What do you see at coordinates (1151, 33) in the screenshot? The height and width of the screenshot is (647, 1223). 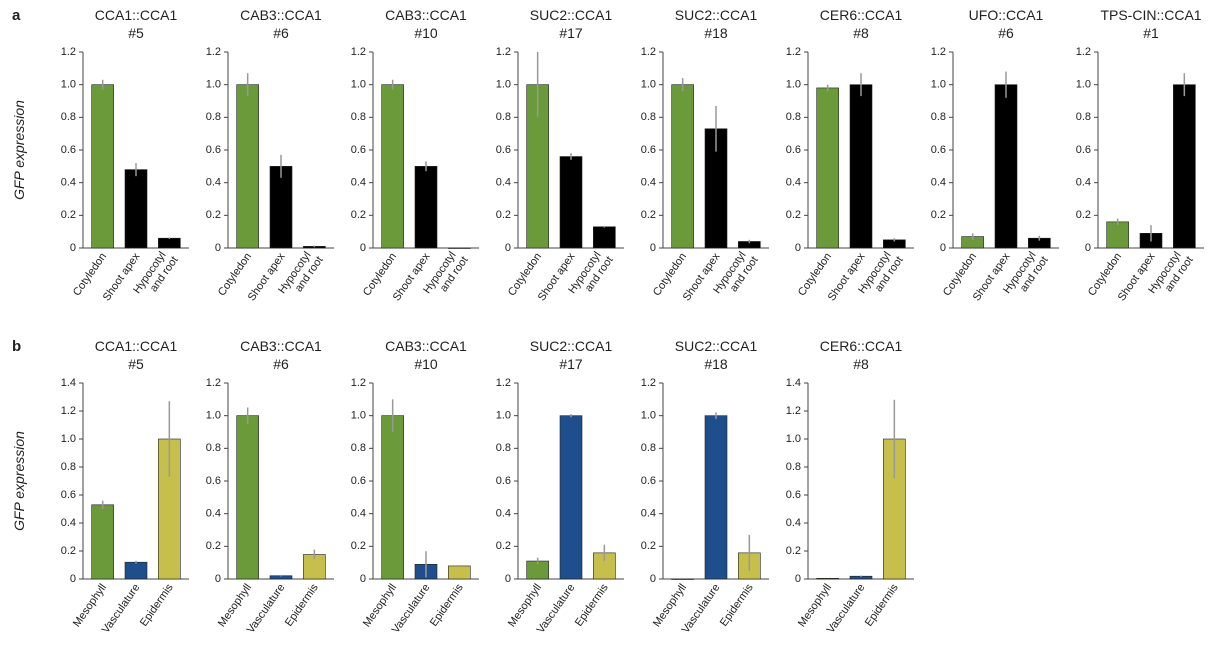 I see `chart-subtitle: #1` at bounding box center [1151, 33].